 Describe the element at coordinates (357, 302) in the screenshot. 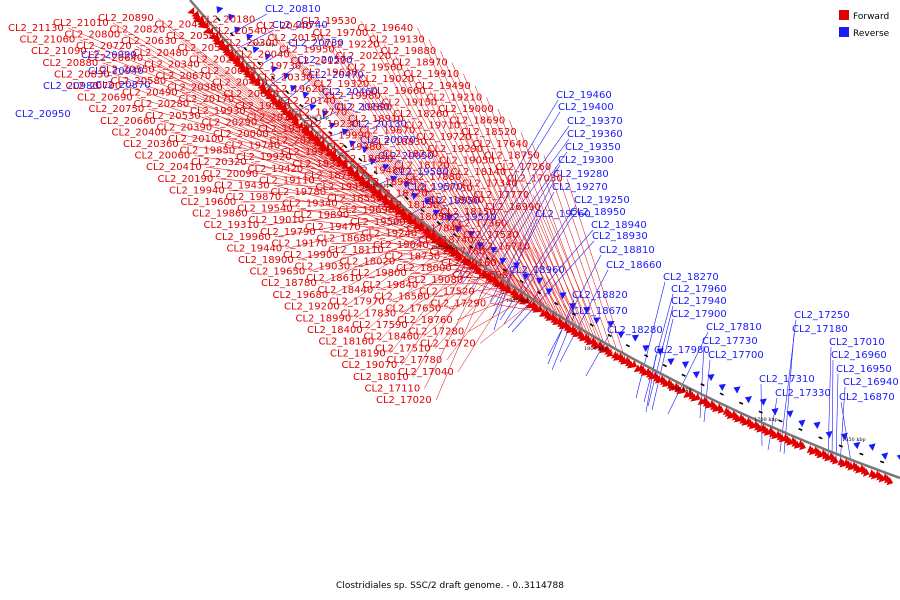

I see `forward-gene-label: CL2_17970` at that location.